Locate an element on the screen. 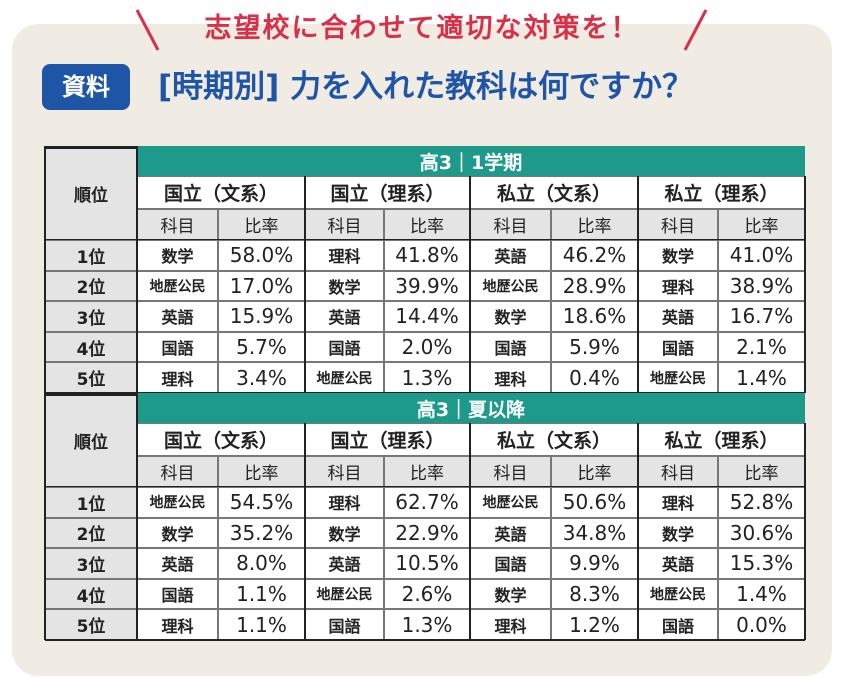 This screenshot has height=685, width=844. group-header: 国立（文系） is located at coordinates (221, 192).